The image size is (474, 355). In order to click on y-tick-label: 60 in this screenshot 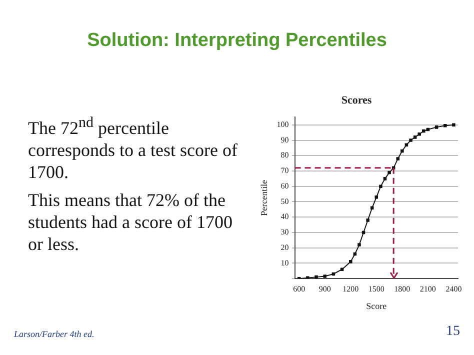, I will do `click(284, 185)`.